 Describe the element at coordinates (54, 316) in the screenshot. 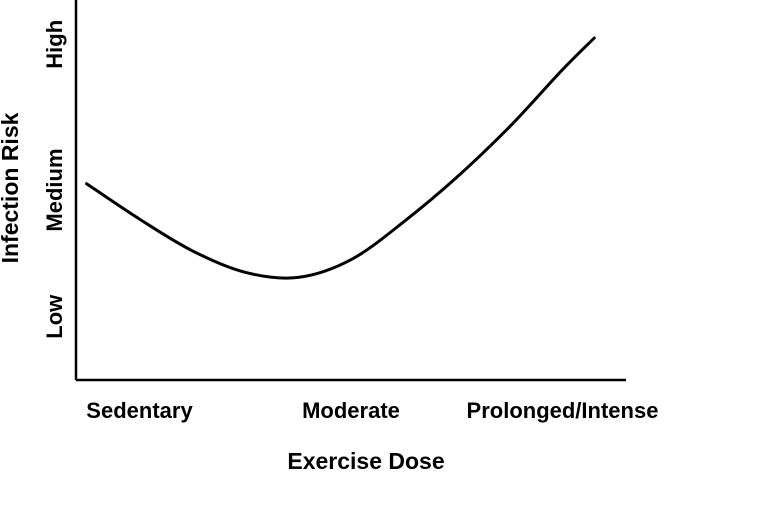

I see `y-tick-label-low: Low` at that location.